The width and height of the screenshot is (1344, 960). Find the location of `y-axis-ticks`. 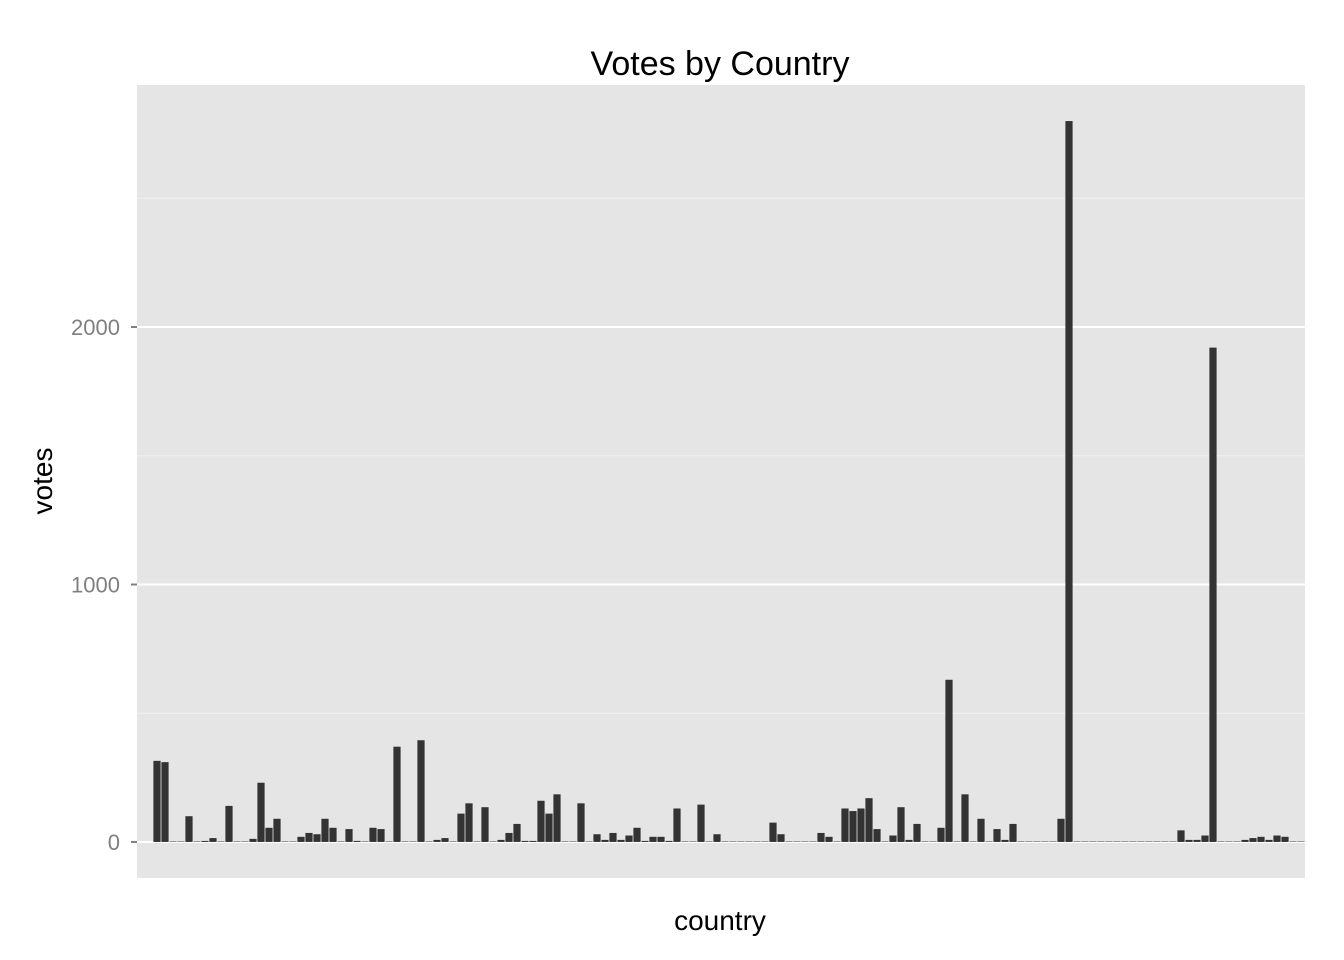

y-axis-ticks is located at coordinates (134, 584).